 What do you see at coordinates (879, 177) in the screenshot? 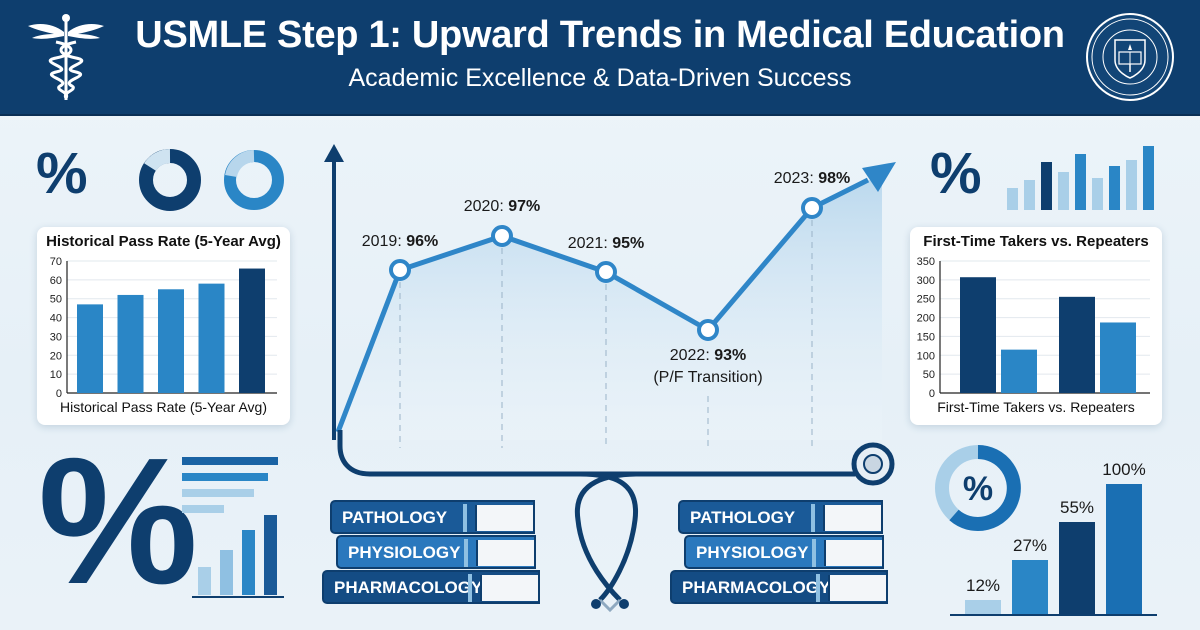
I see `arrow-up-icon` at bounding box center [879, 177].